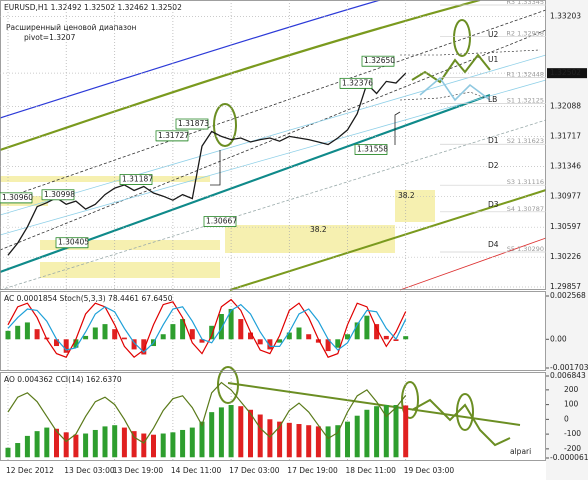 The height and width of the screenshot is (480, 588). I want to click on y-tick-label: 1.30977, so click(565, 195).